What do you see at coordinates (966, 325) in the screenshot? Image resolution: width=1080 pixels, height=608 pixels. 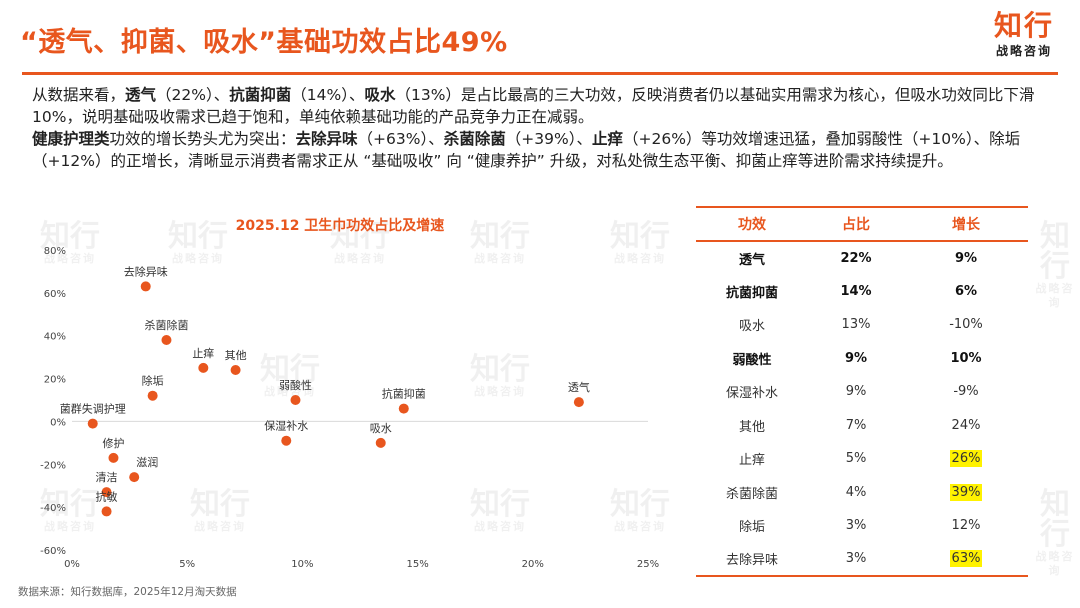 I see `cell-growth: -10%` at bounding box center [966, 325].